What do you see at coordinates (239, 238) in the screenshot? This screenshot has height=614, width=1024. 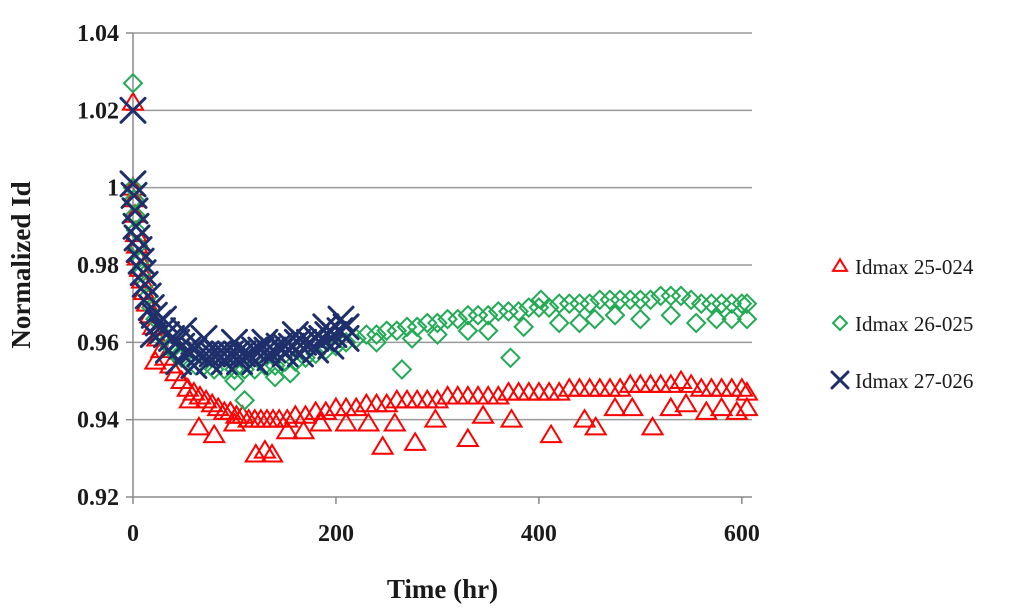 I see `series-x` at bounding box center [239, 238].